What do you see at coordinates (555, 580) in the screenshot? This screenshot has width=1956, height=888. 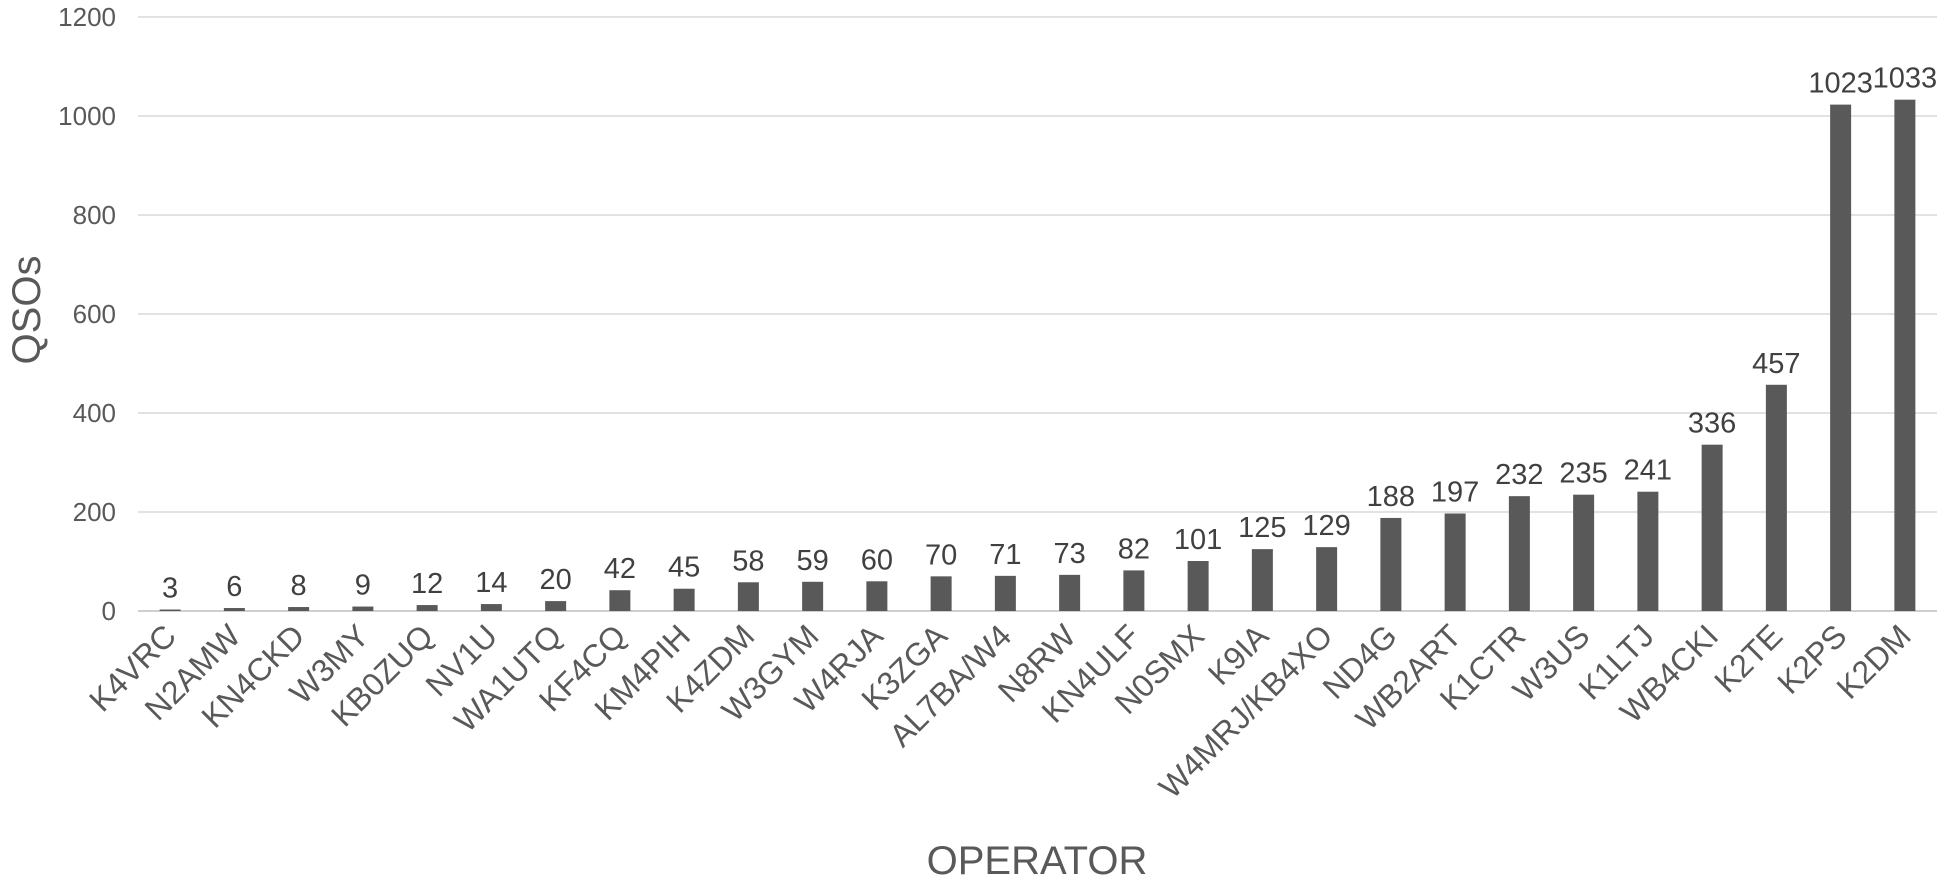 I see `data-label: 20` at bounding box center [555, 580].